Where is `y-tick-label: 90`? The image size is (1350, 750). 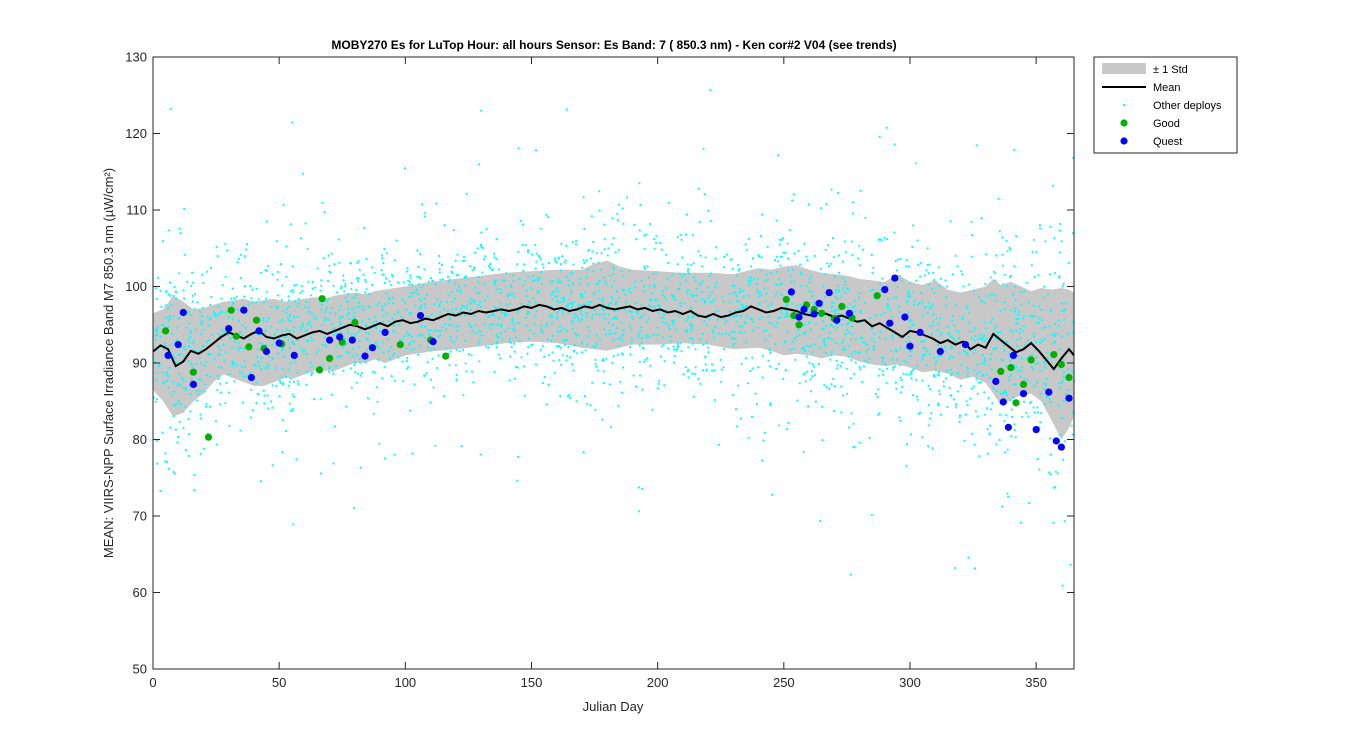 y-tick-label: 90 is located at coordinates (140, 363).